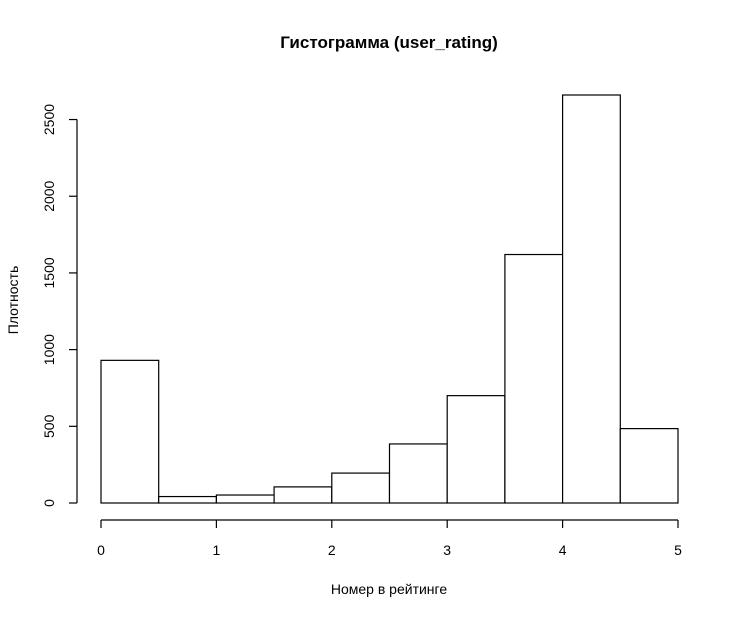  Describe the element at coordinates (49, 426) in the screenshot. I see `y-tick-label: 500` at that location.